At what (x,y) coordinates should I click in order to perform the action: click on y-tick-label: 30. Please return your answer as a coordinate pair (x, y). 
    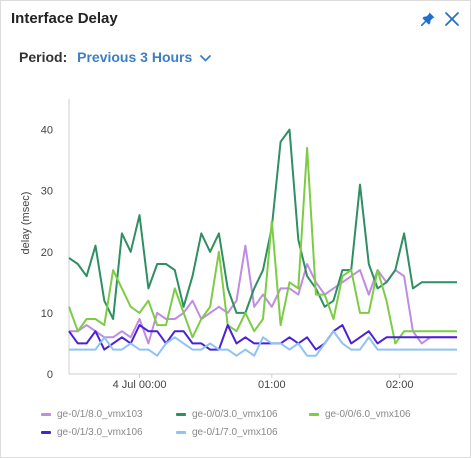
    Looking at the image, I should click on (47, 192).